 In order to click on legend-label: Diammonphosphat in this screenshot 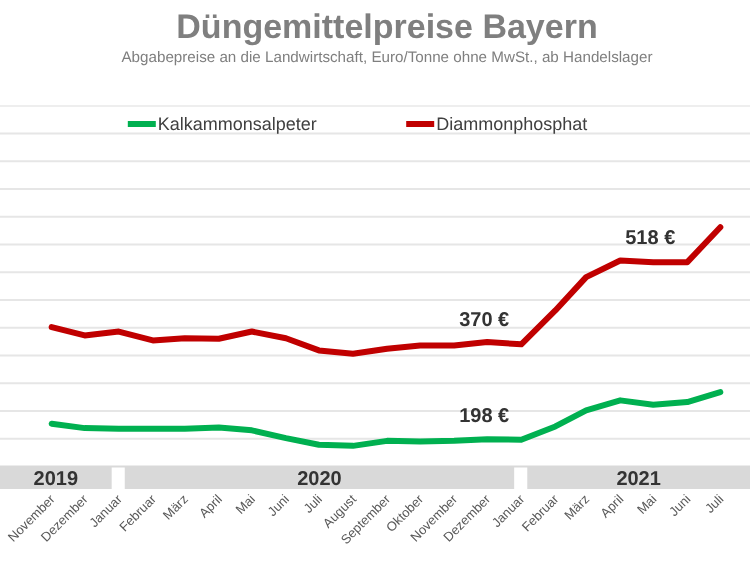, I will do `click(512, 124)`.